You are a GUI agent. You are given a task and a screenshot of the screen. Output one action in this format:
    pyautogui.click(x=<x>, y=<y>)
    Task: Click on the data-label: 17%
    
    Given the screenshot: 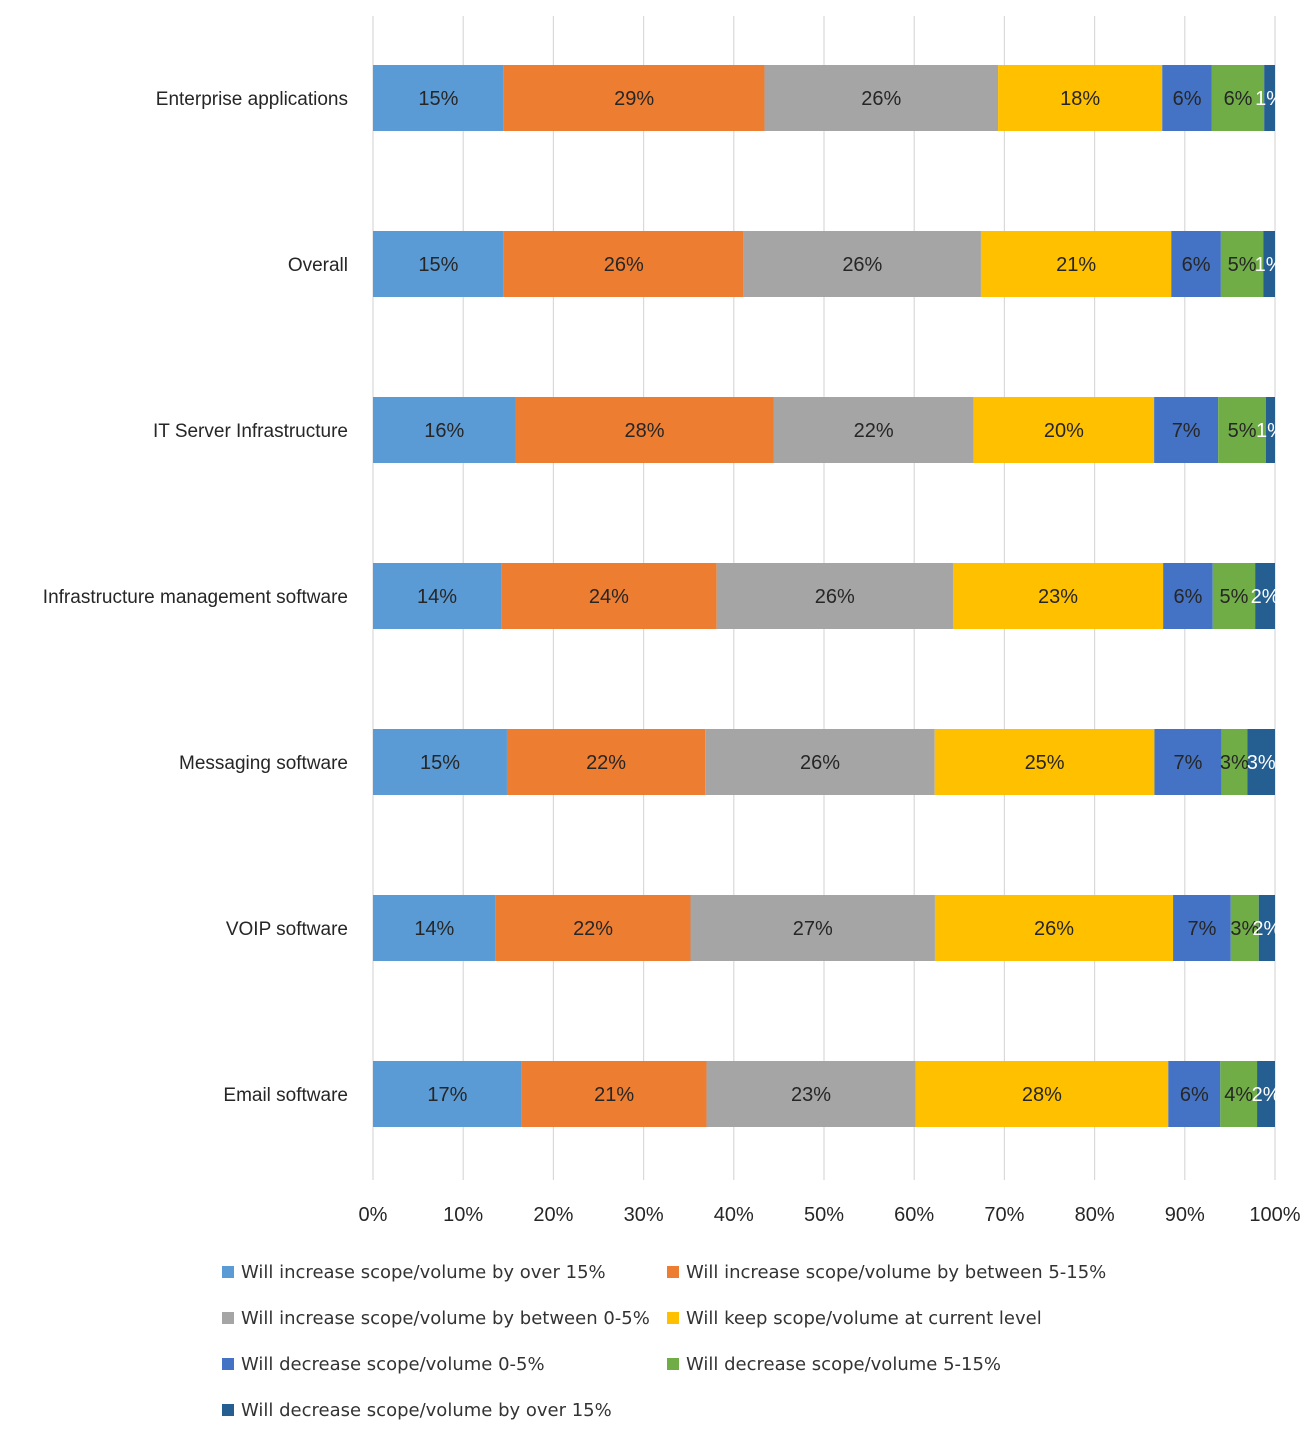 What is the action you would take?
    pyautogui.click(x=447, y=1095)
    